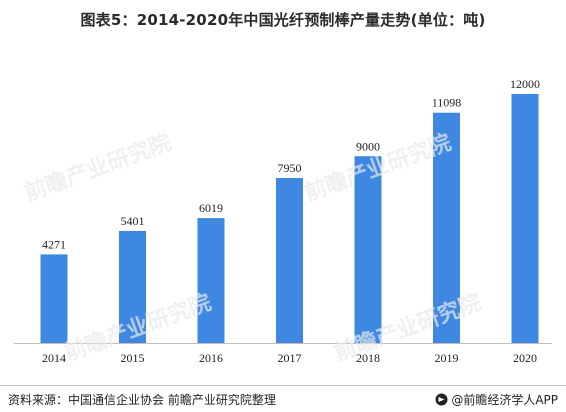 This screenshot has width=566, height=412. Describe the element at coordinates (283, 398) in the screenshot. I see `footer: 资料来源：中国通信企业协会 前瞻产业研究院整理 @前瞻经济学人APP` at that location.